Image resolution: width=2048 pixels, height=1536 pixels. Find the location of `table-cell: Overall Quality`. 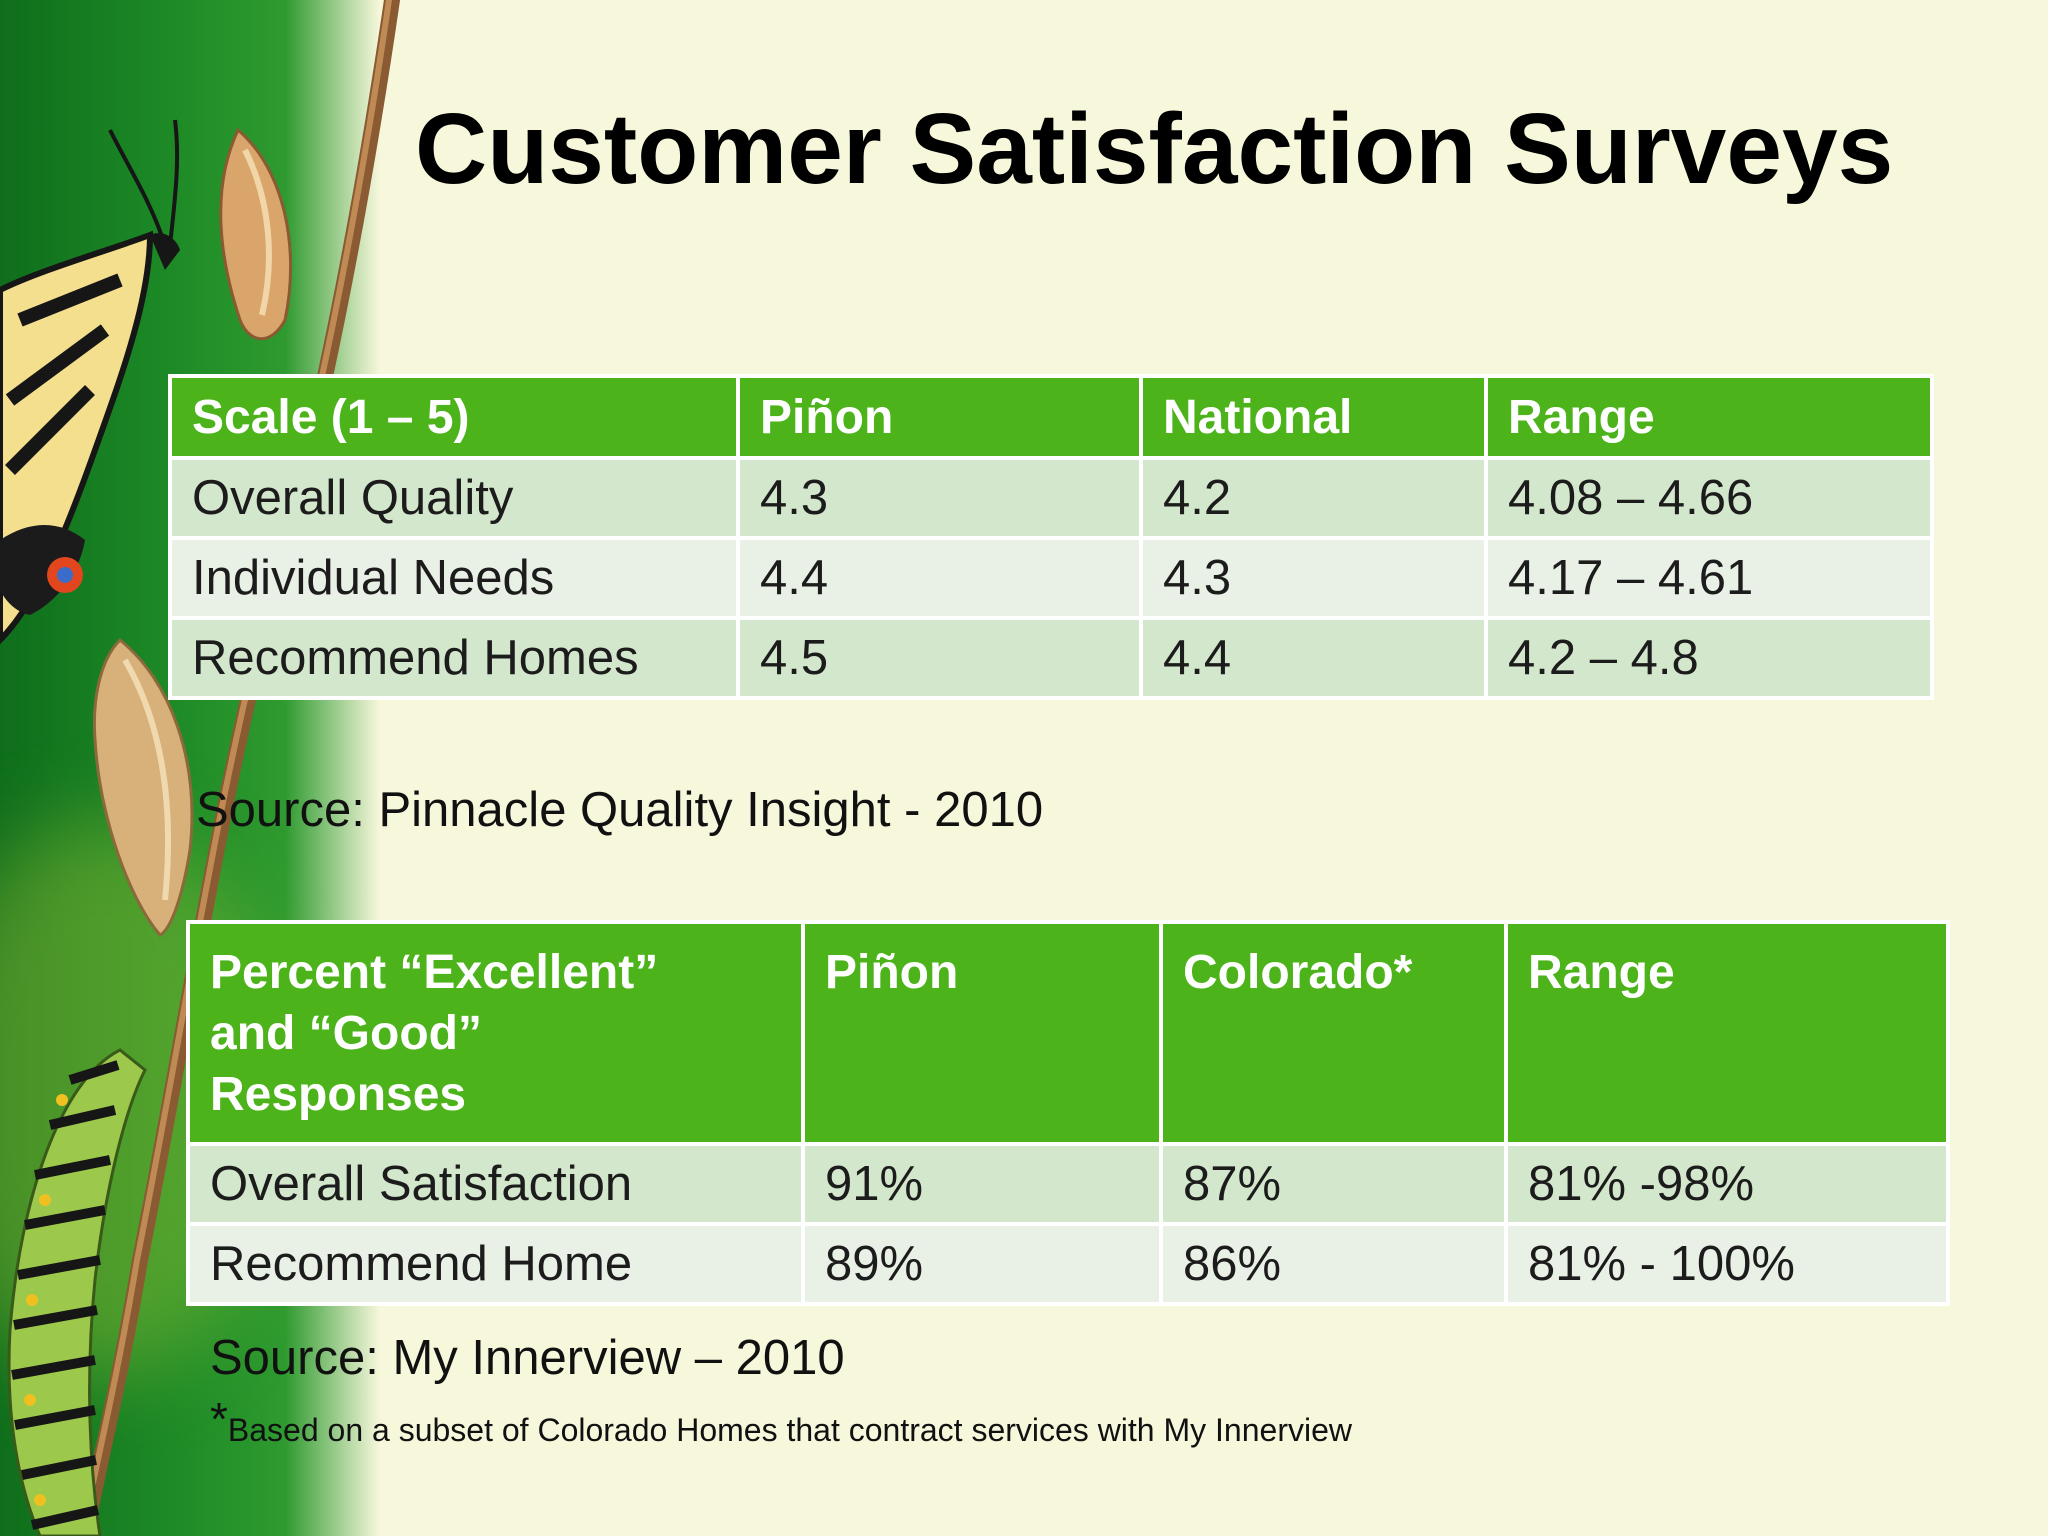

table-cell: Overall Quality is located at coordinates (454, 498).